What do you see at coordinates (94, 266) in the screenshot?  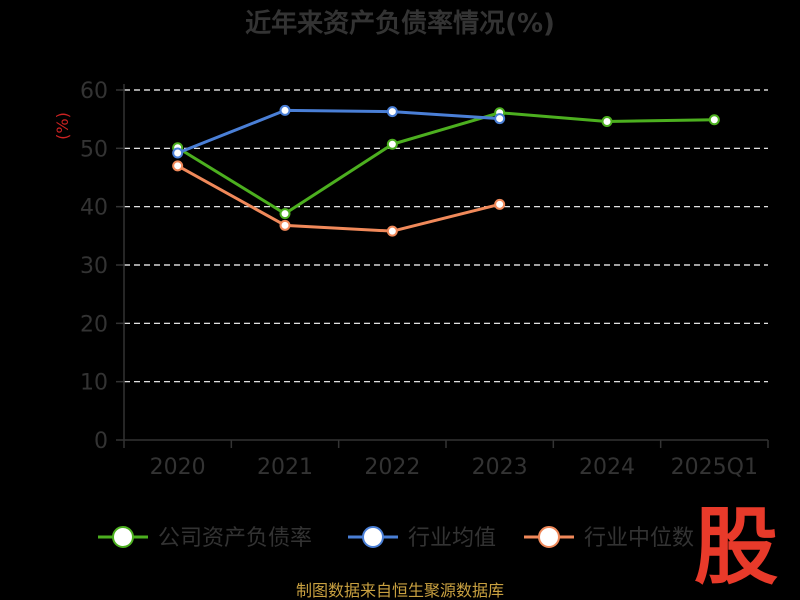 I see `y-tick-label: 30` at bounding box center [94, 266].